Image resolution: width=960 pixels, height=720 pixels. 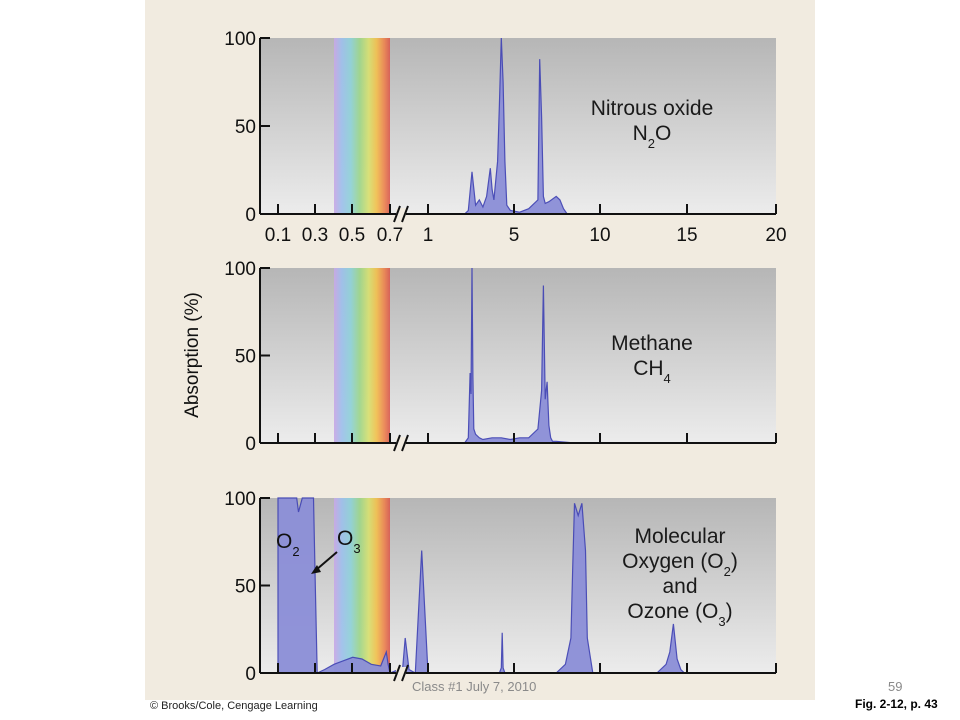 I want to click on x-tick-label: 0.5, so click(x=352, y=235).